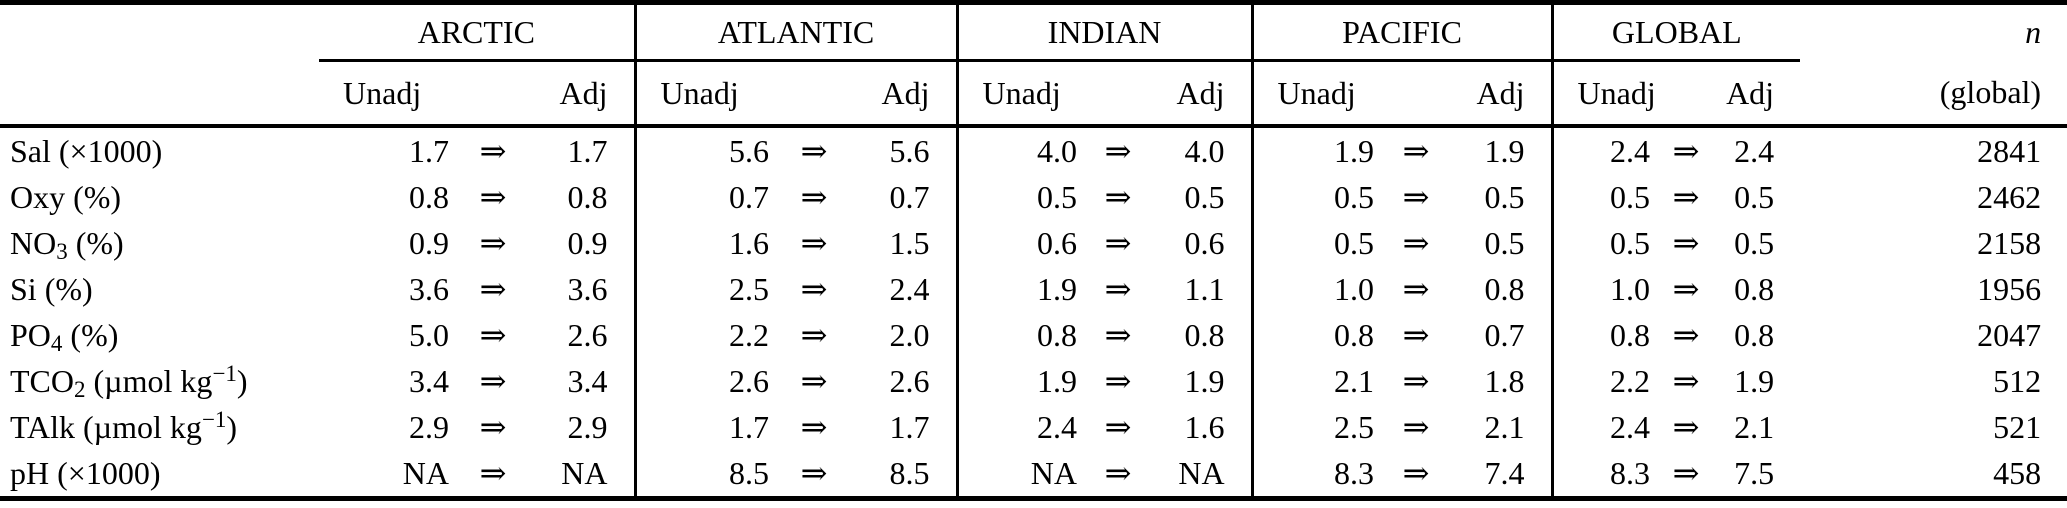 This screenshot has width=2067, height=508. What do you see at coordinates (583, 94) in the screenshot?
I see `adj-header-arctic: Adj` at bounding box center [583, 94].